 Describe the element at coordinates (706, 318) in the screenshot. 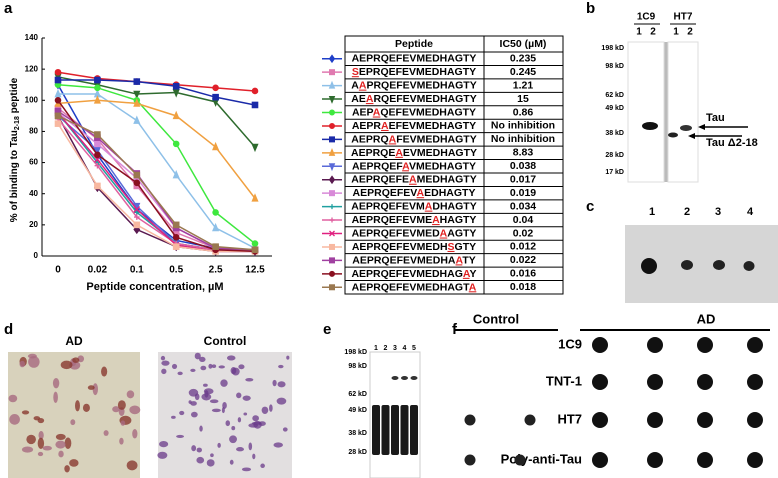

I see `group-label: AD` at that location.